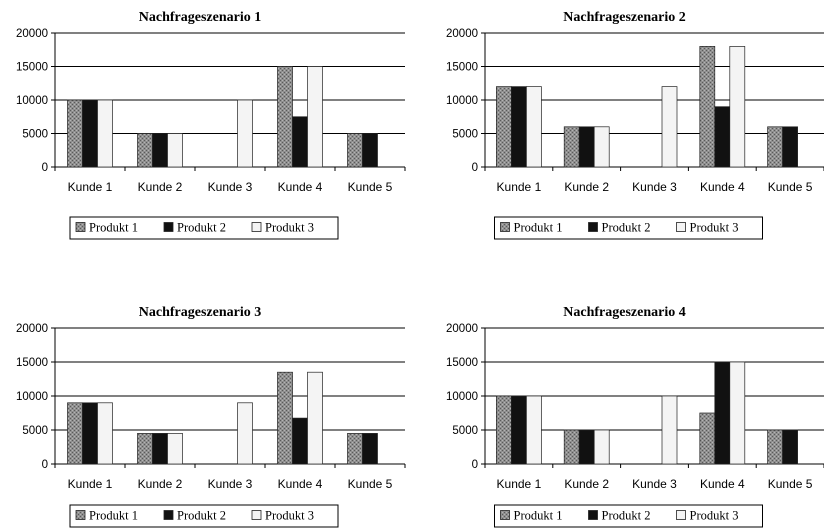 This screenshot has height=532, width=824. Describe the element at coordinates (200, 312) in the screenshot. I see `chart-title: Nachfrageszenario 3` at that location.